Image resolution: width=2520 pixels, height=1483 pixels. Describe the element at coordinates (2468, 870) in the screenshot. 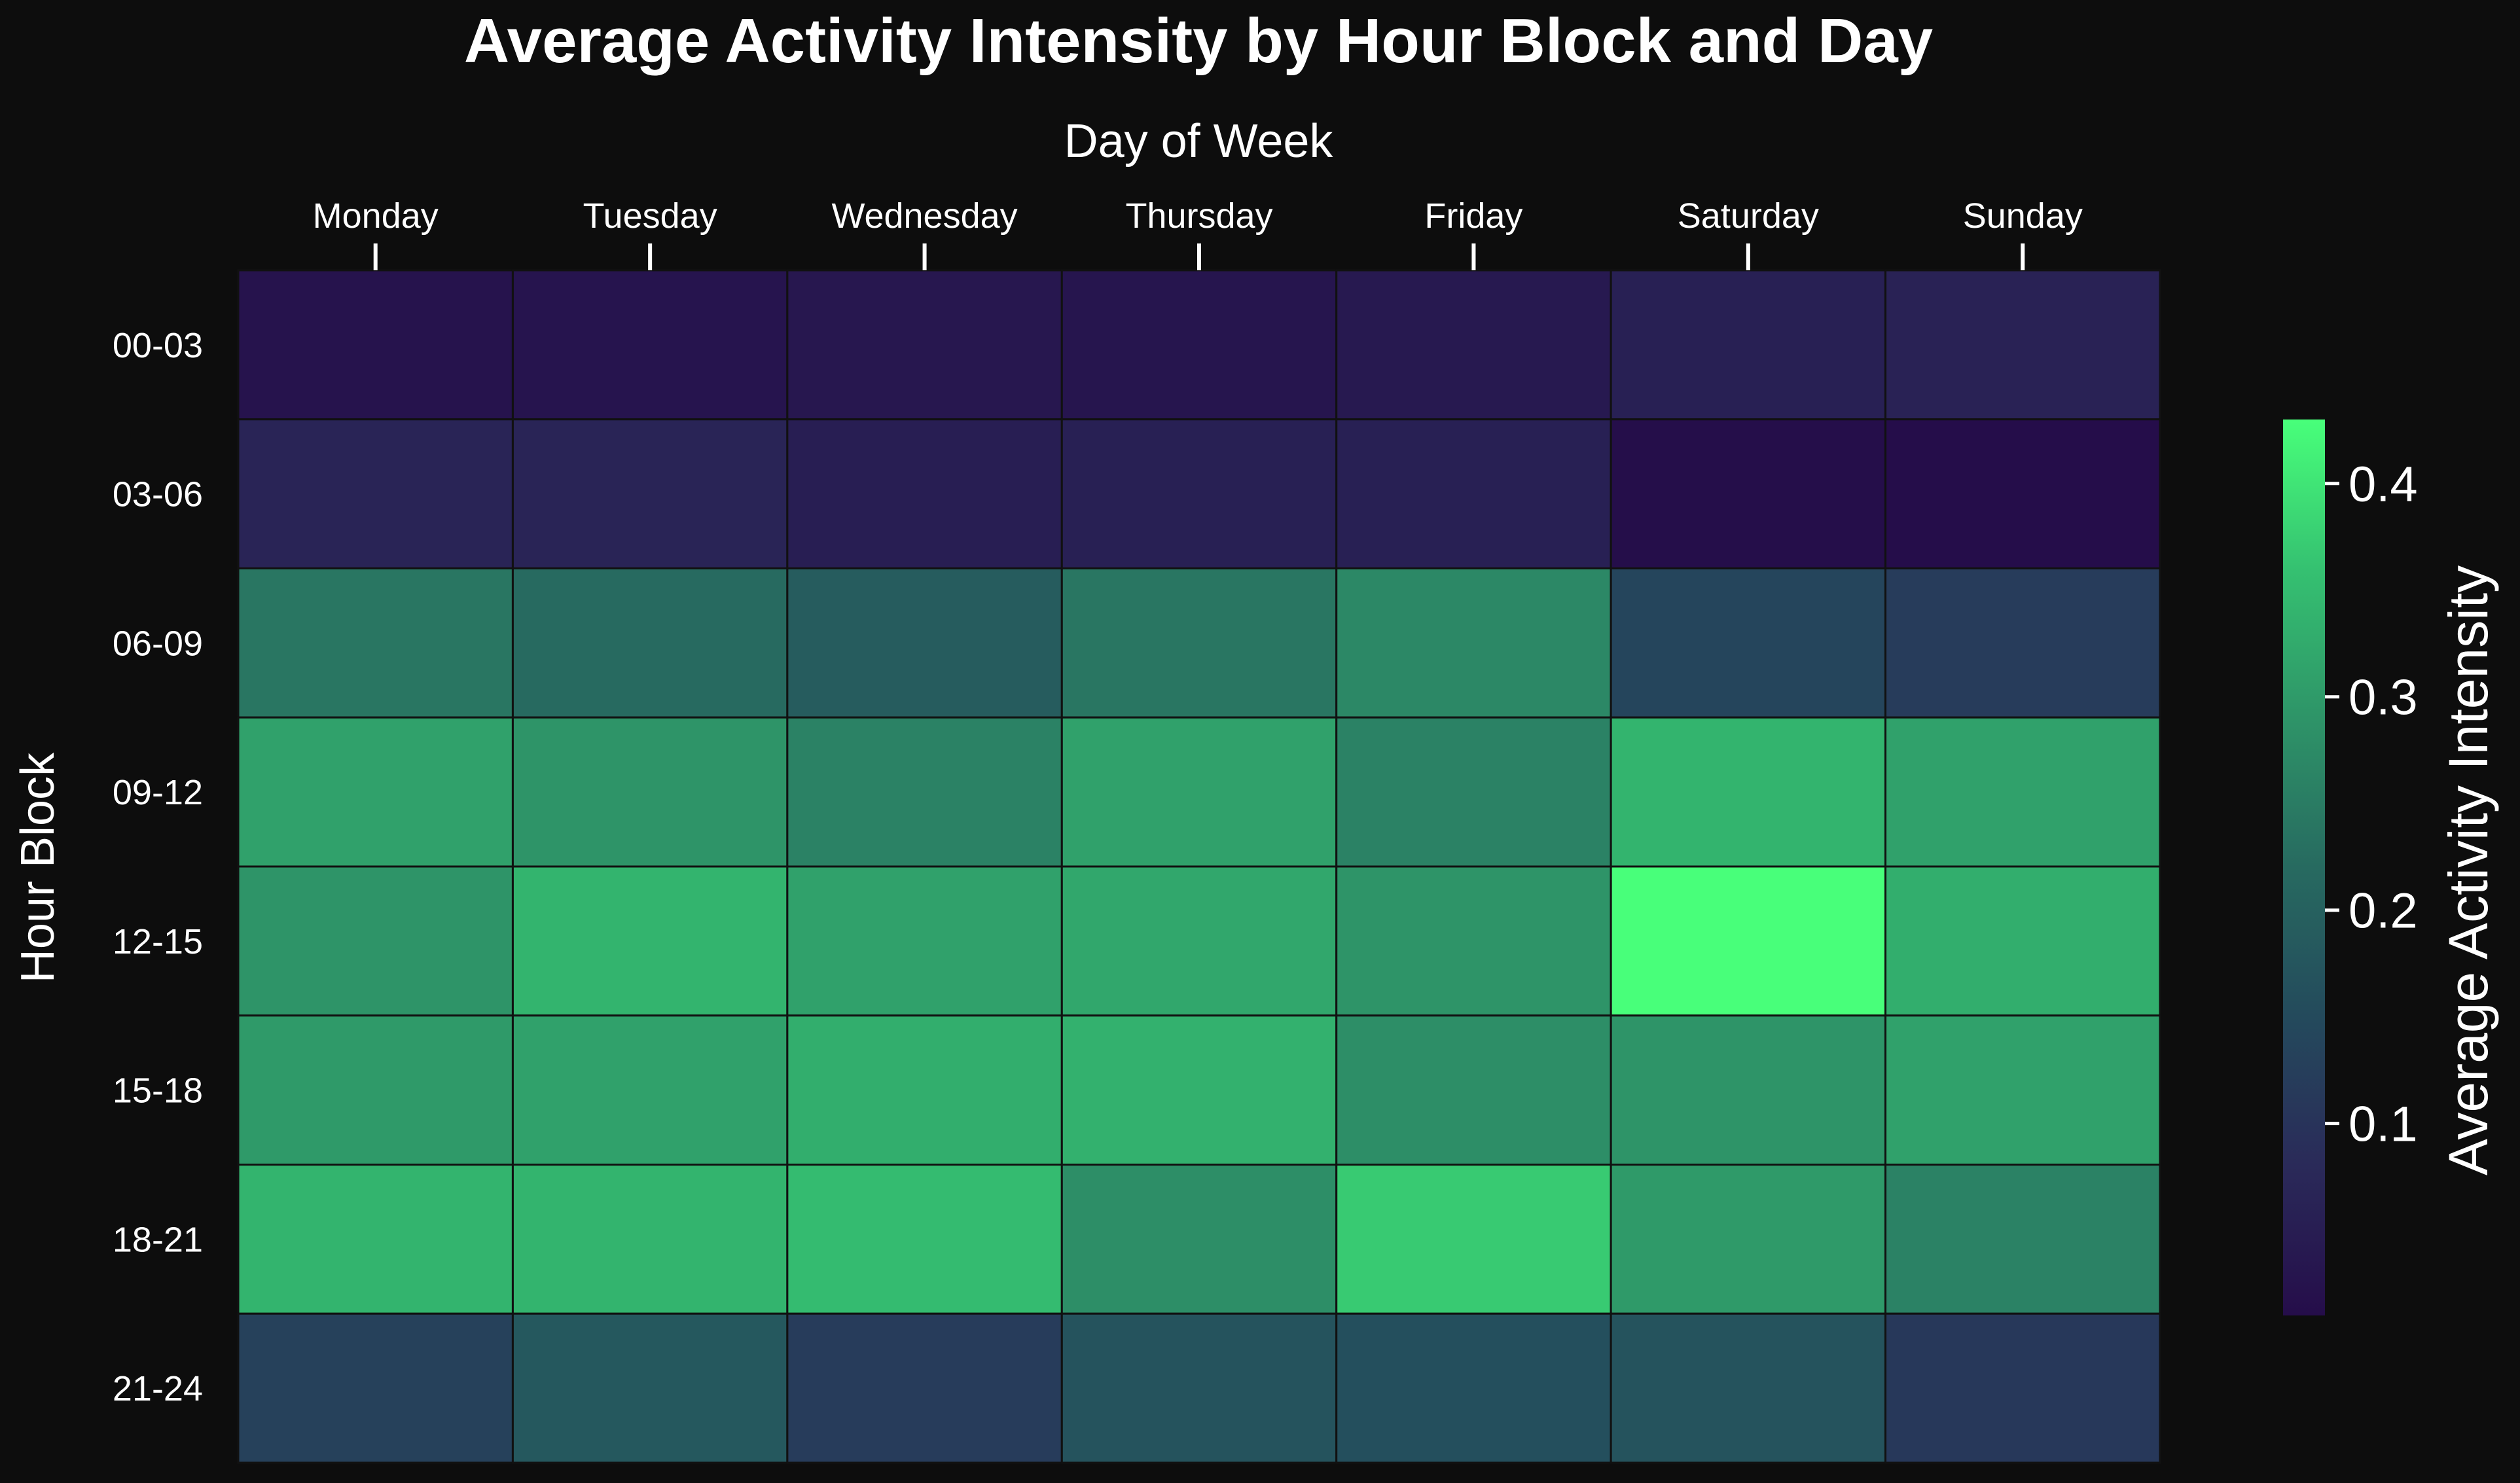

I see `colorbar-label: Average Activity Intensity` at that location.